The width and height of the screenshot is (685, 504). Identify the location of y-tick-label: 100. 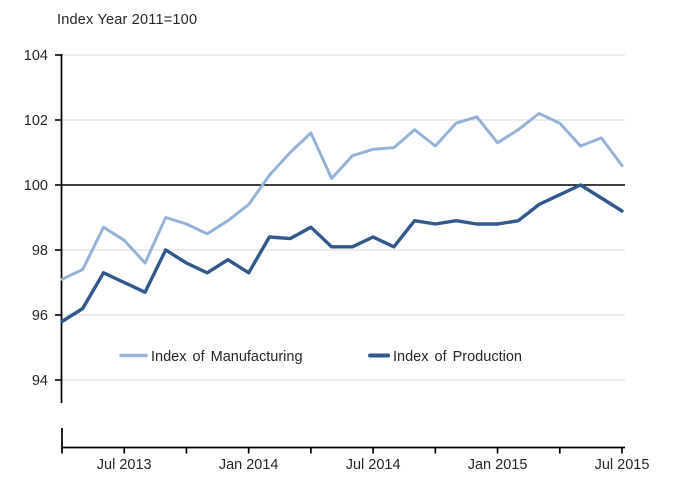
(36, 186).